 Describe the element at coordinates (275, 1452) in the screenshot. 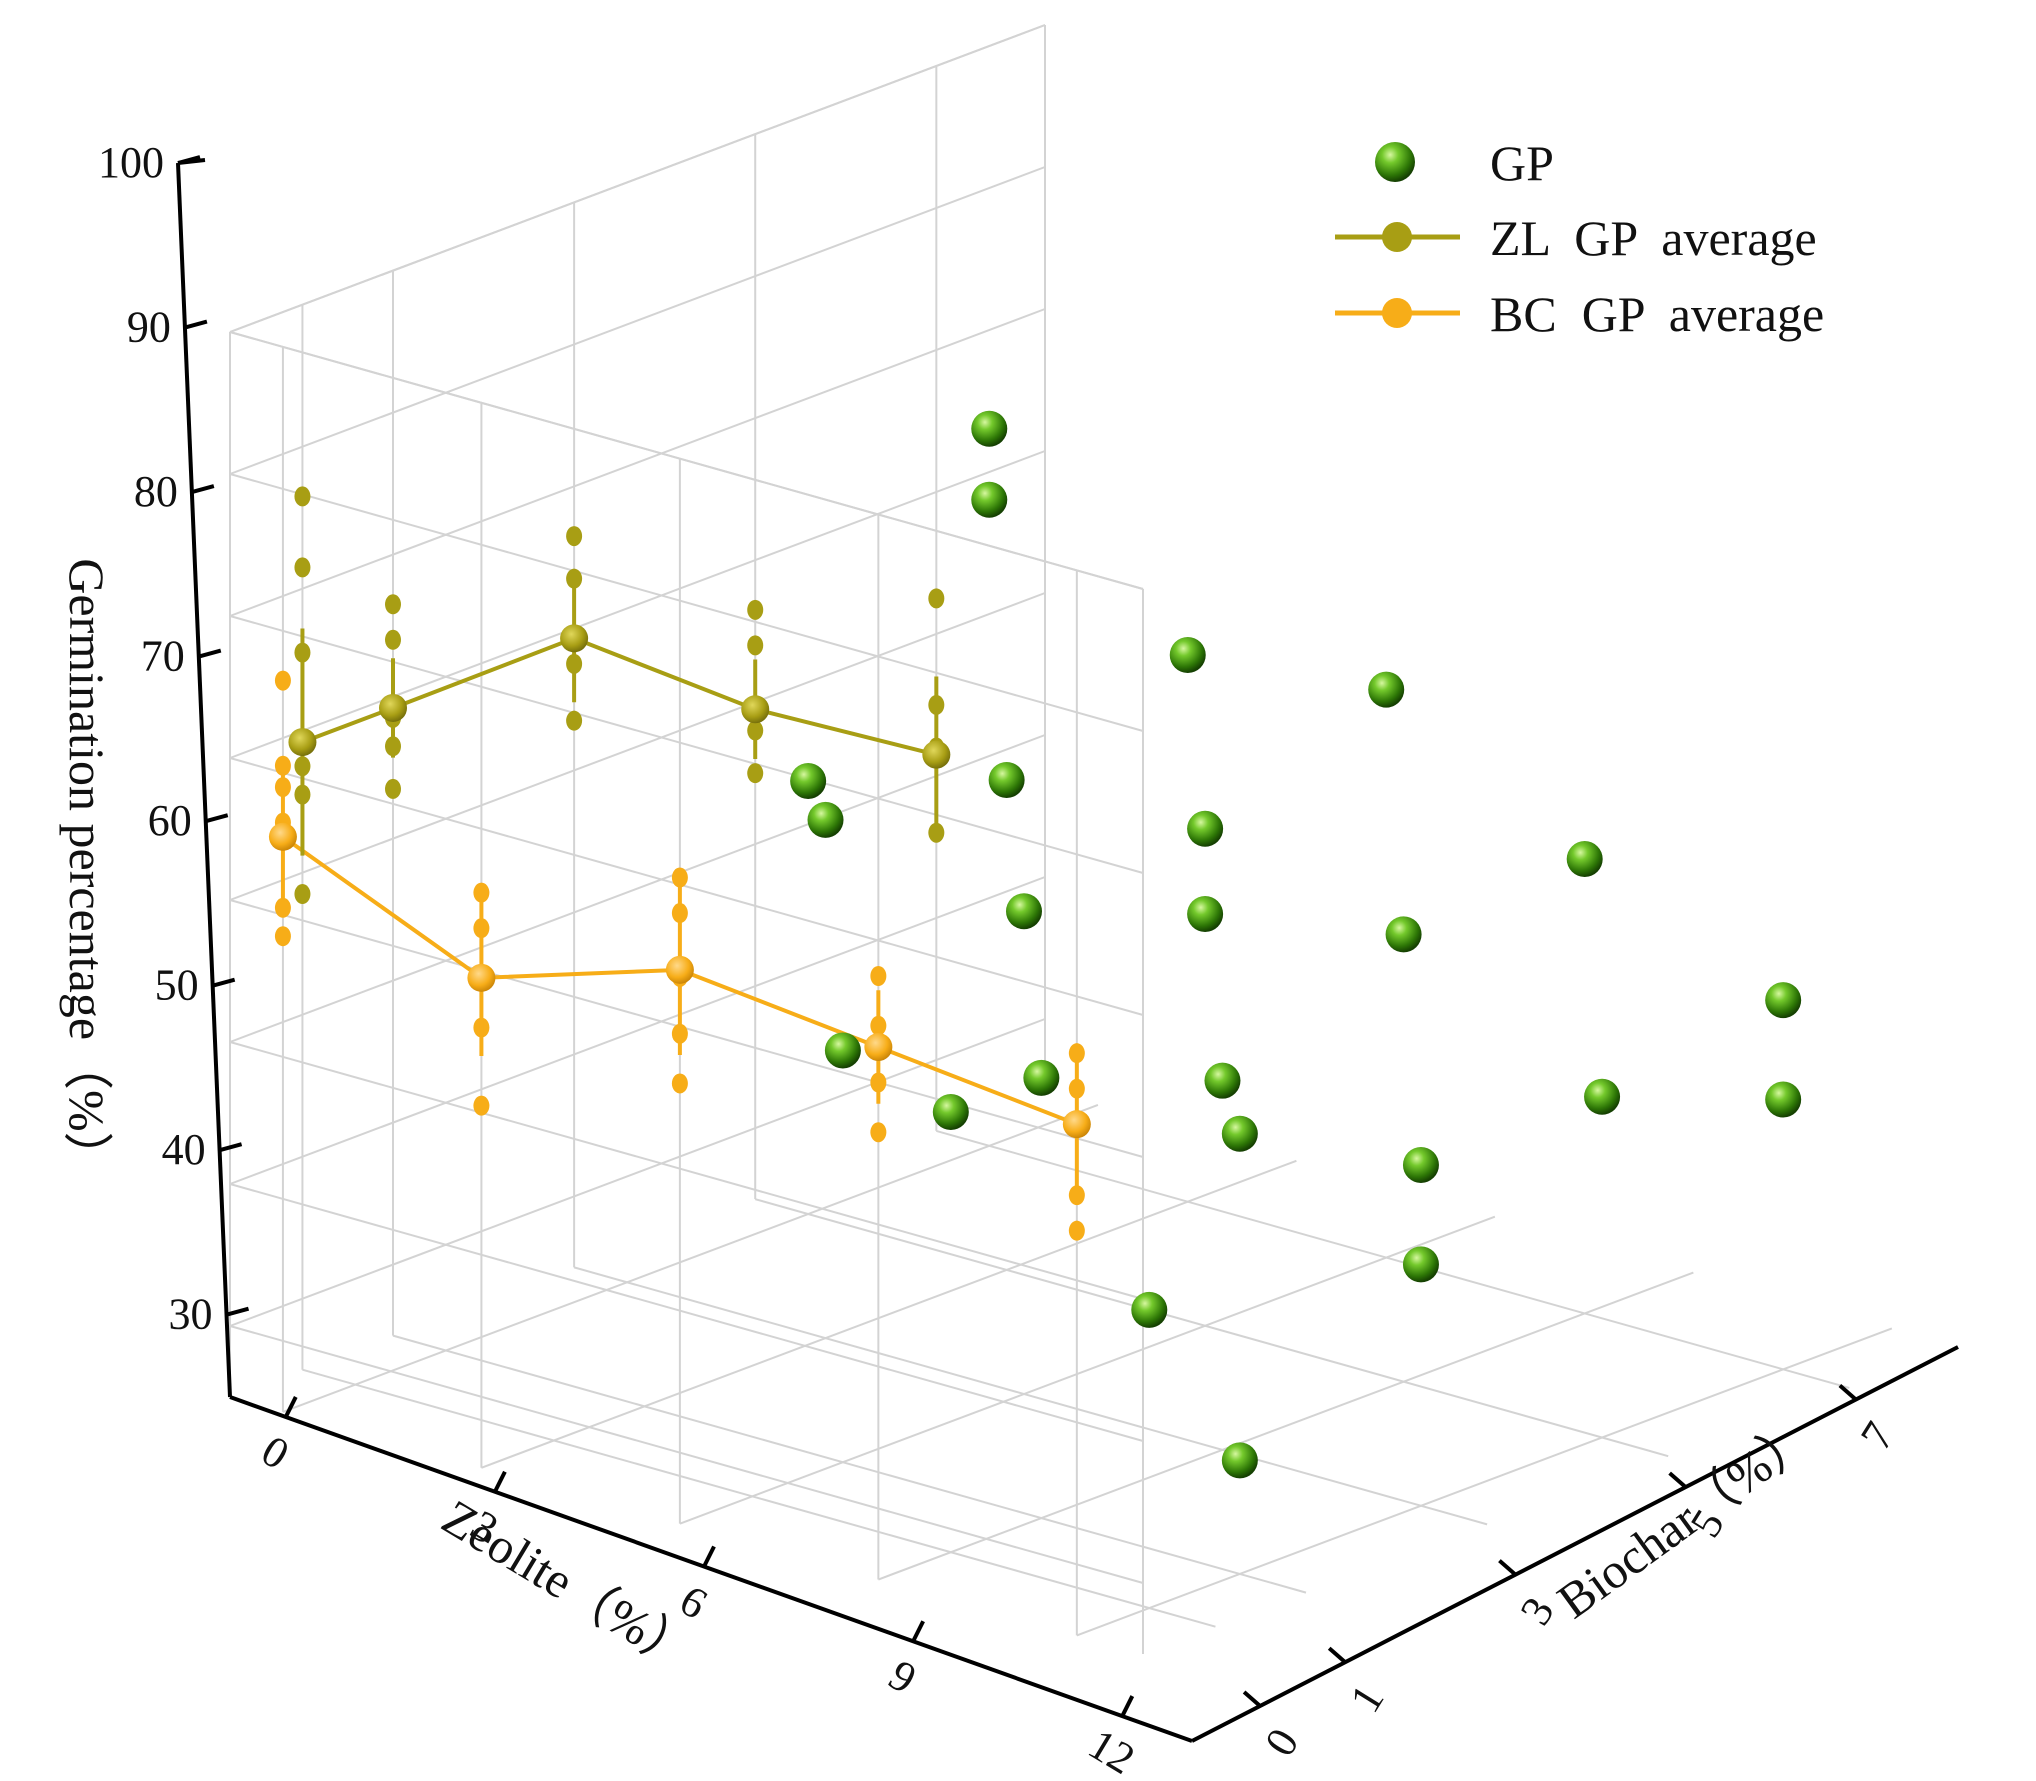

I see `zeolite-axis-tick-label: 0` at that location.